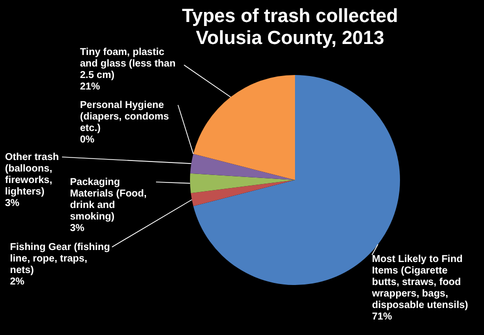 The width and height of the screenshot is (484, 335). I want to click on slice-label: Other trash (balloons, fireworks, lighters), so click(32, 175).